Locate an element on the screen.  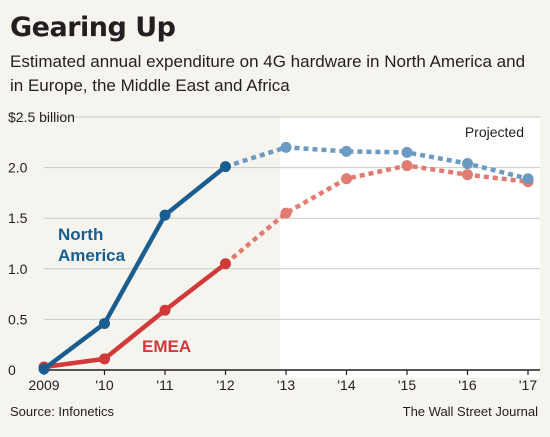
x-axis: 2009 '10 '11 '12 '13 '14 '15 '16 '17 is located at coordinates (284, 381).